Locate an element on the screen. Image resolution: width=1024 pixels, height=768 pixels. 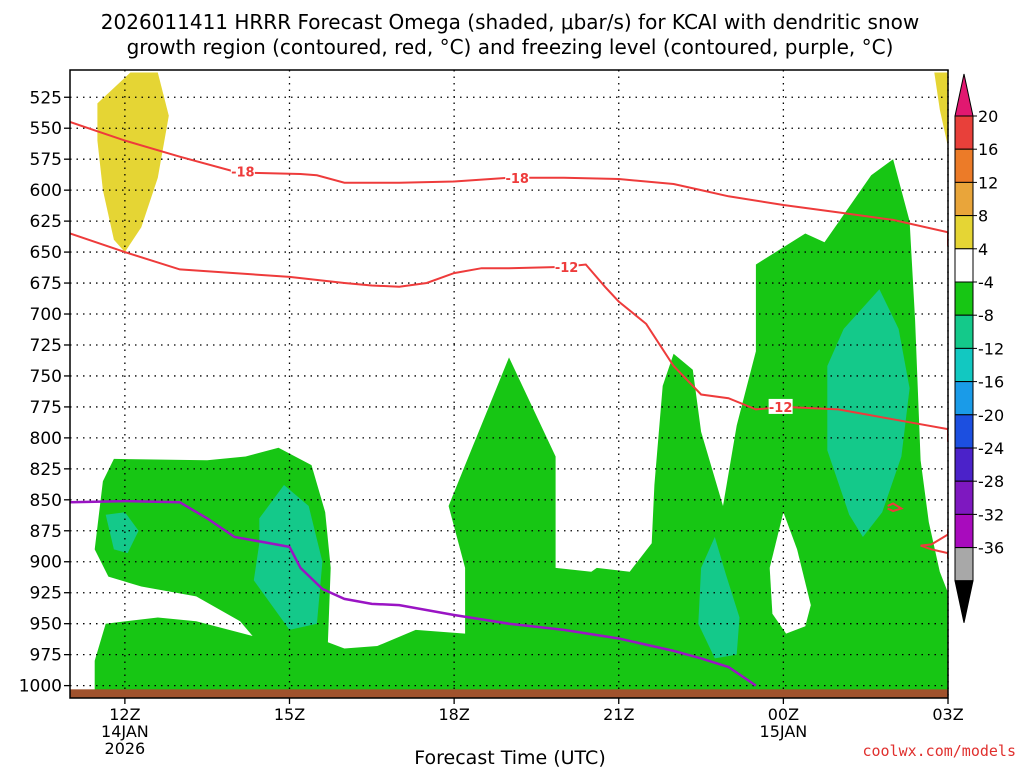
y-tick-label: 850 is located at coordinates (46, 501).